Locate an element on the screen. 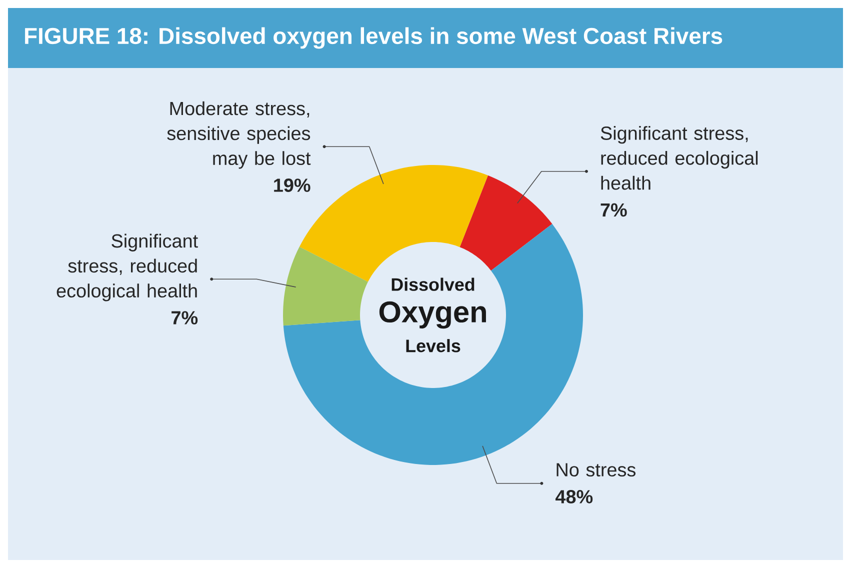 This screenshot has width=851, height=574. text: Levels is located at coordinates (433, 345).